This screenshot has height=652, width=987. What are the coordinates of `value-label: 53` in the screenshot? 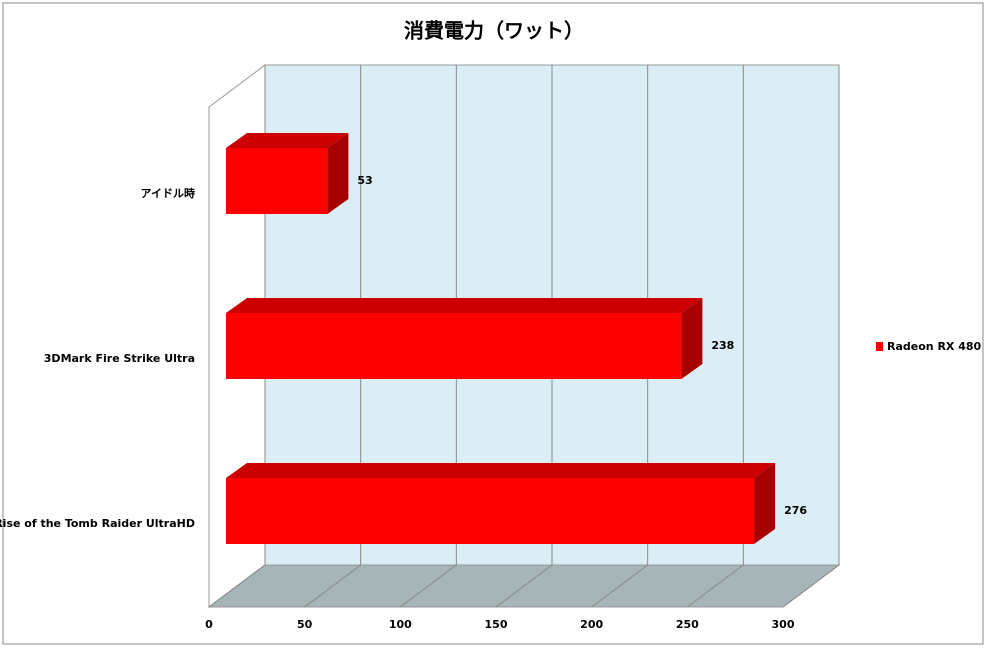 It's located at (364, 180).